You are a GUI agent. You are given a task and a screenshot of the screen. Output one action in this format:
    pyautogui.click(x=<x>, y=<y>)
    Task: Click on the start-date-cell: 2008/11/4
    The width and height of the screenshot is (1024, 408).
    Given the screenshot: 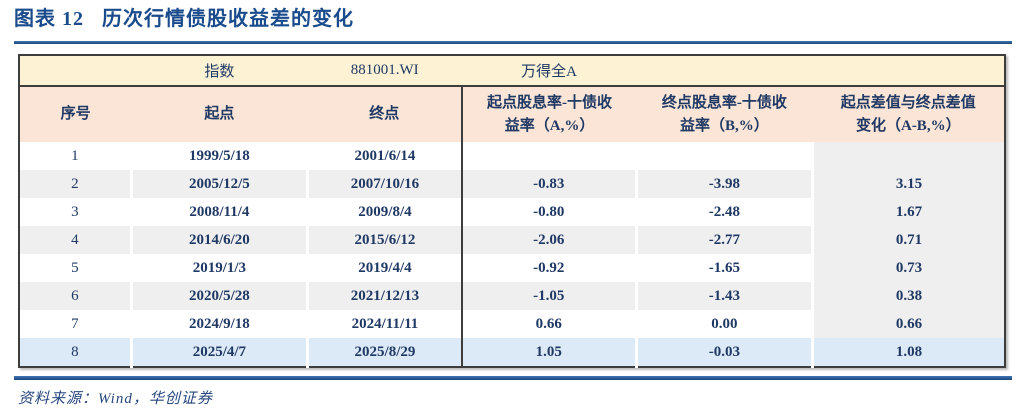 What is the action you would take?
    pyautogui.click(x=218, y=212)
    